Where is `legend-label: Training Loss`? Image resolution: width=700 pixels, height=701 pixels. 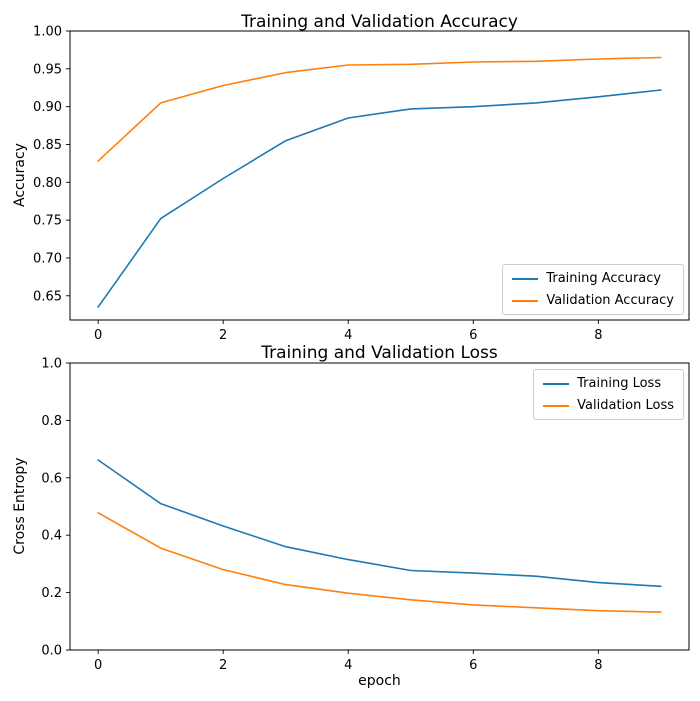 legend-label: Training Loss is located at coordinates (619, 383).